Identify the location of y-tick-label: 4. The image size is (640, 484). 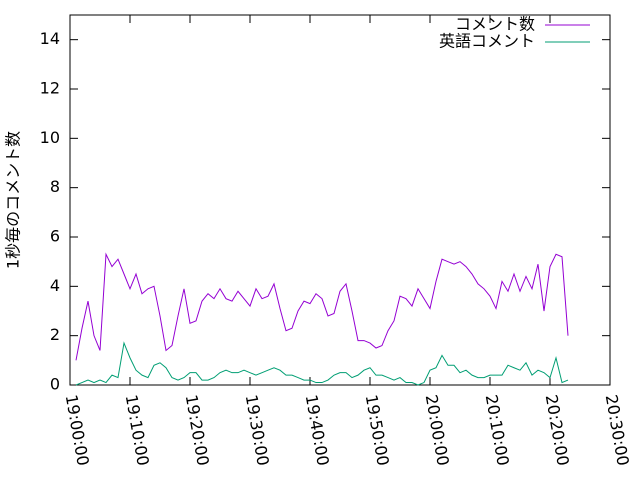
(55, 285).